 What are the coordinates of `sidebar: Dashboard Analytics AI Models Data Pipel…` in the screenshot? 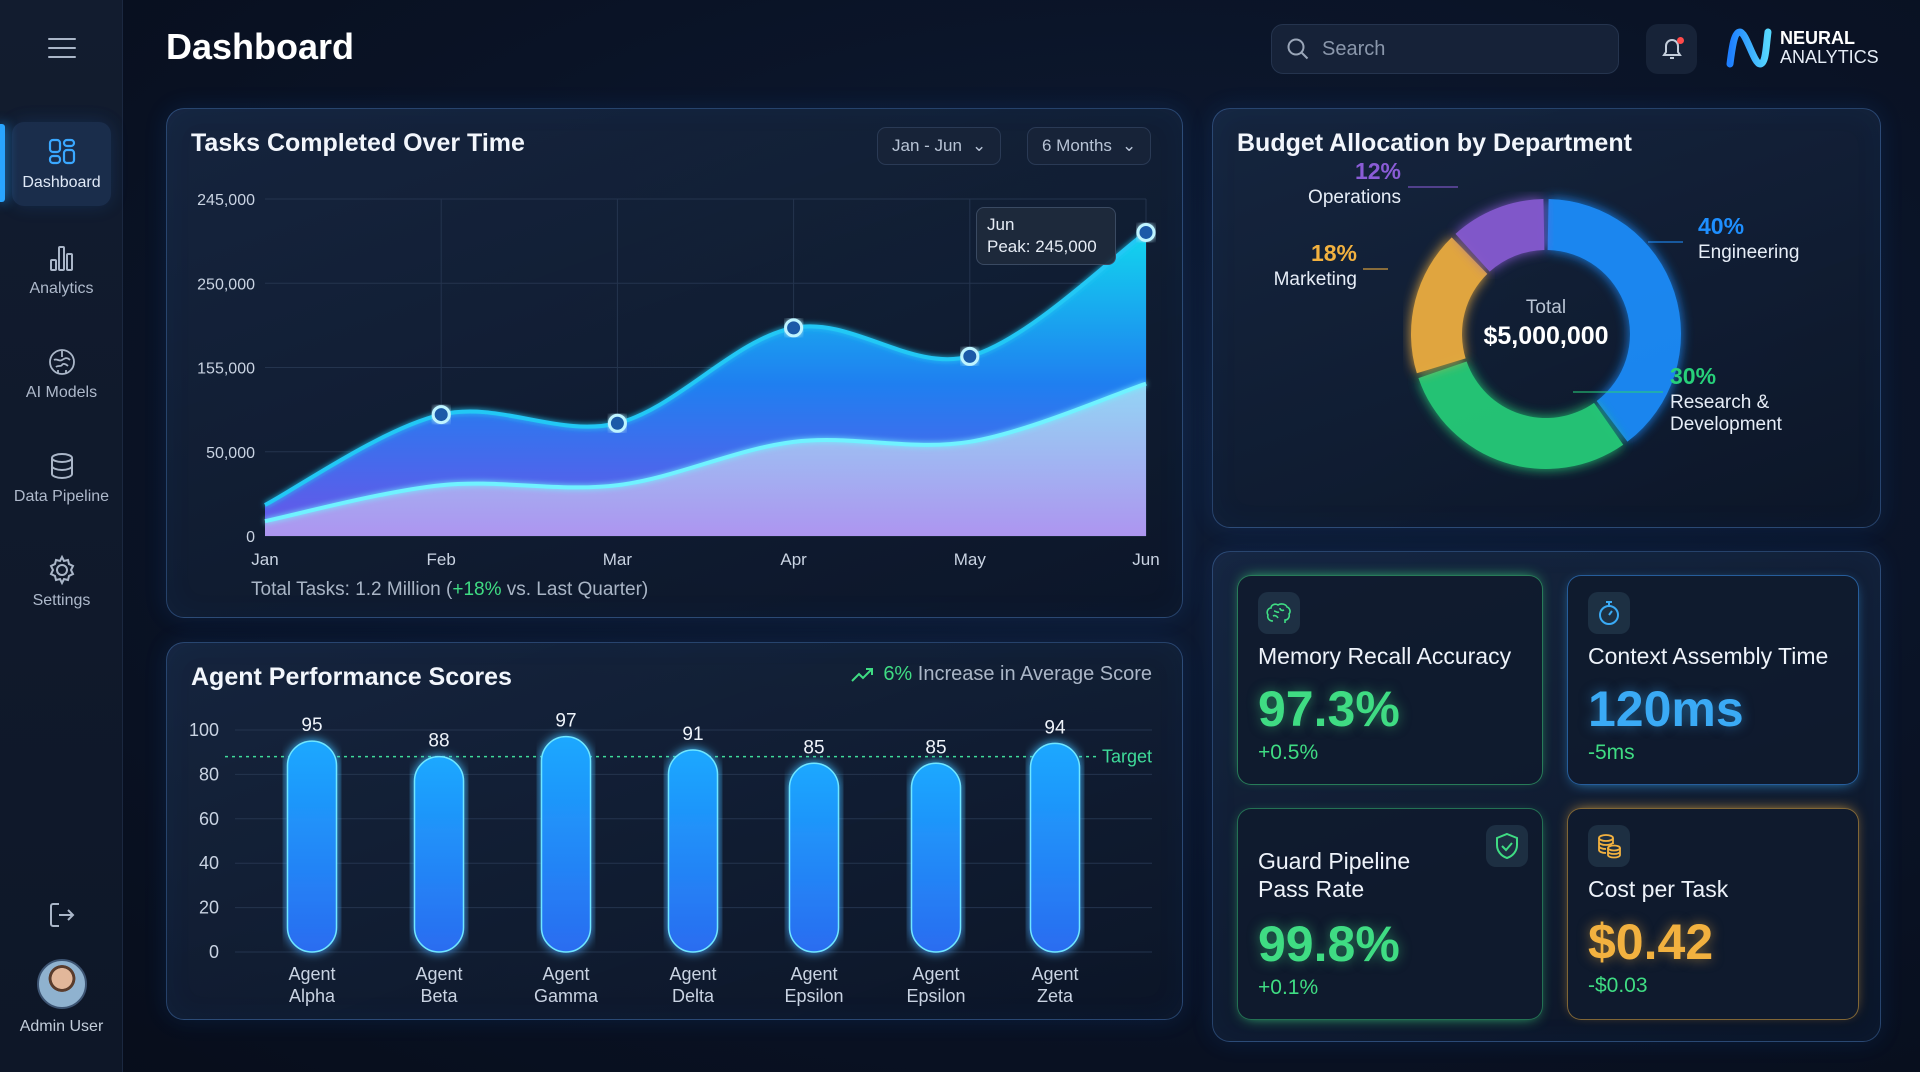 It's located at (61, 536).